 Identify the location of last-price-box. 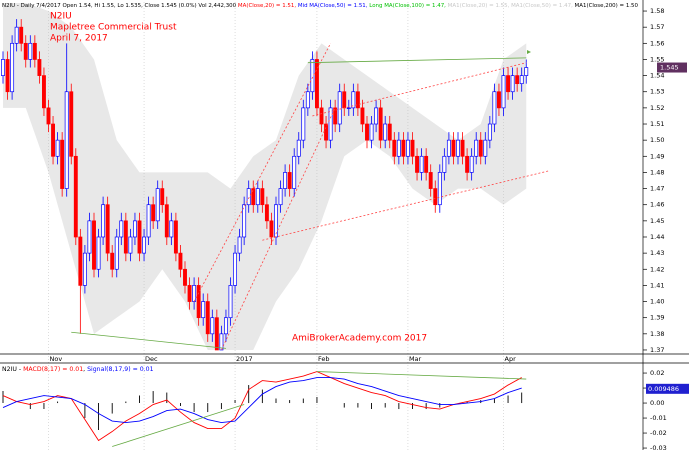
(672, 67).